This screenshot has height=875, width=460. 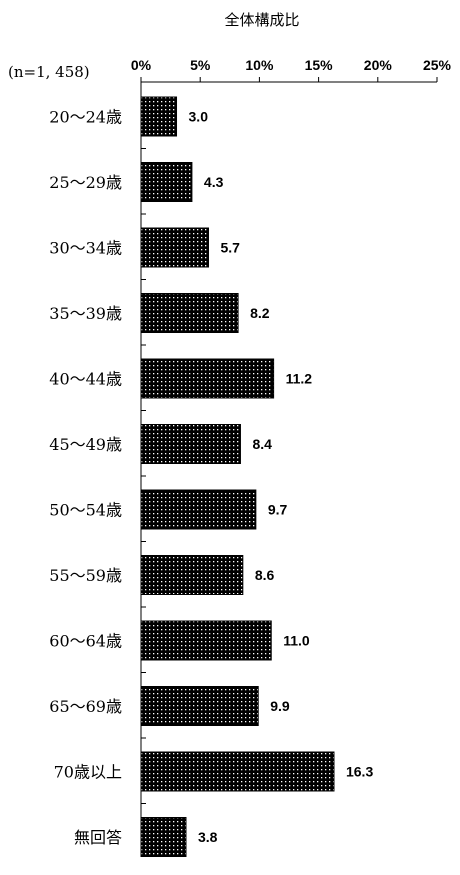 I want to click on data-label: 9.9, so click(x=280, y=706).